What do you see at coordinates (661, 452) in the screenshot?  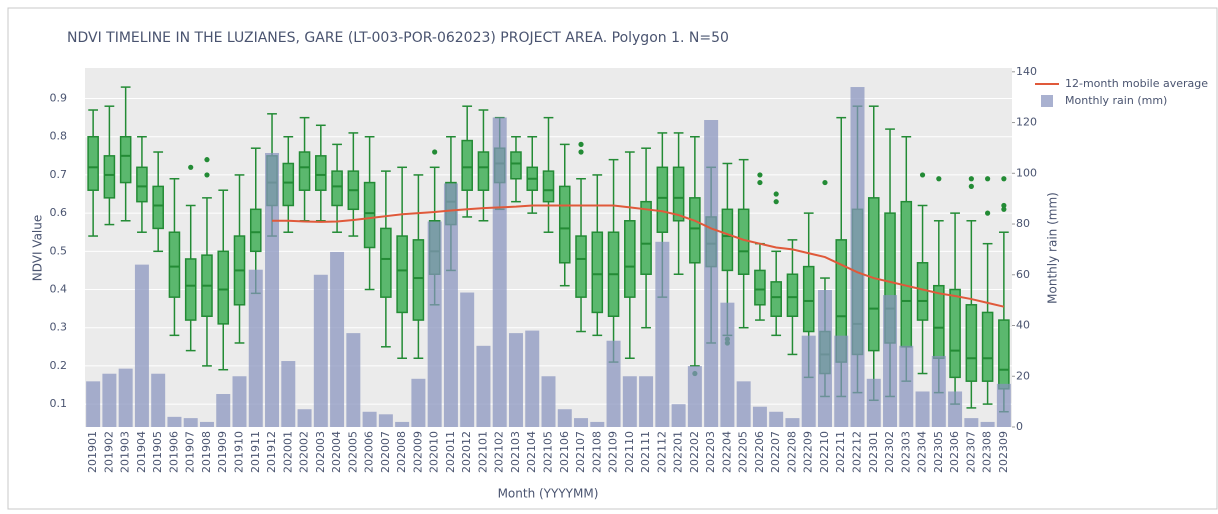 I see `x-tick-label: 202112` at bounding box center [661, 452].